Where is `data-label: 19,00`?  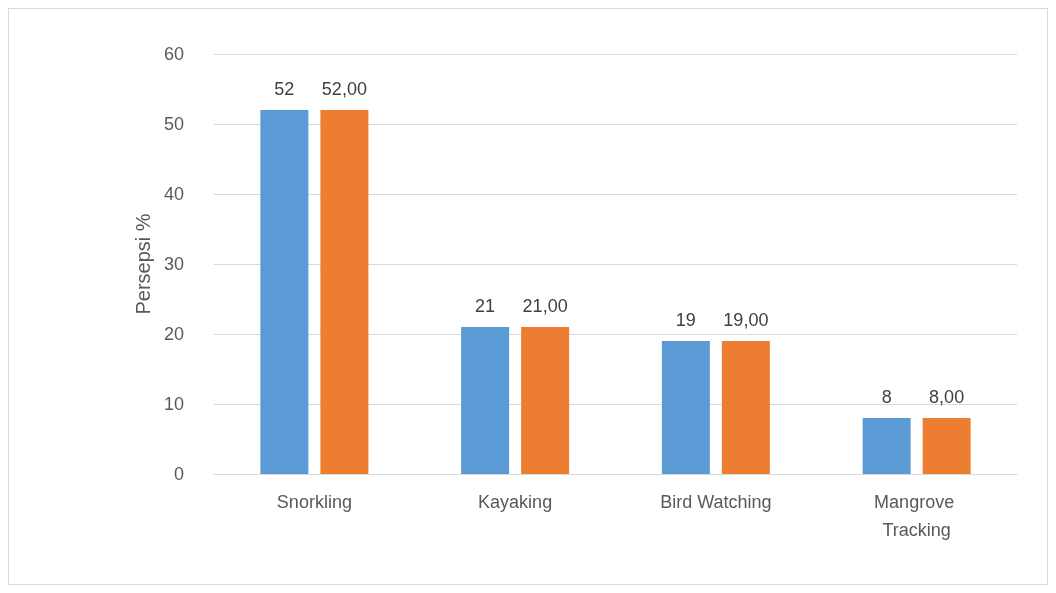
data-label: 19,00 is located at coordinates (746, 320).